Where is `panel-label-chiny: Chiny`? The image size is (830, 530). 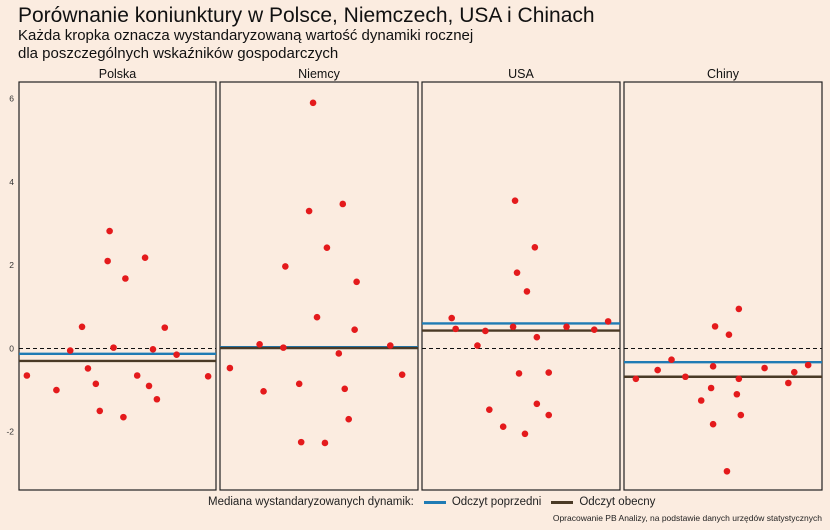 panel-label-chiny: Chiny is located at coordinates (723, 74).